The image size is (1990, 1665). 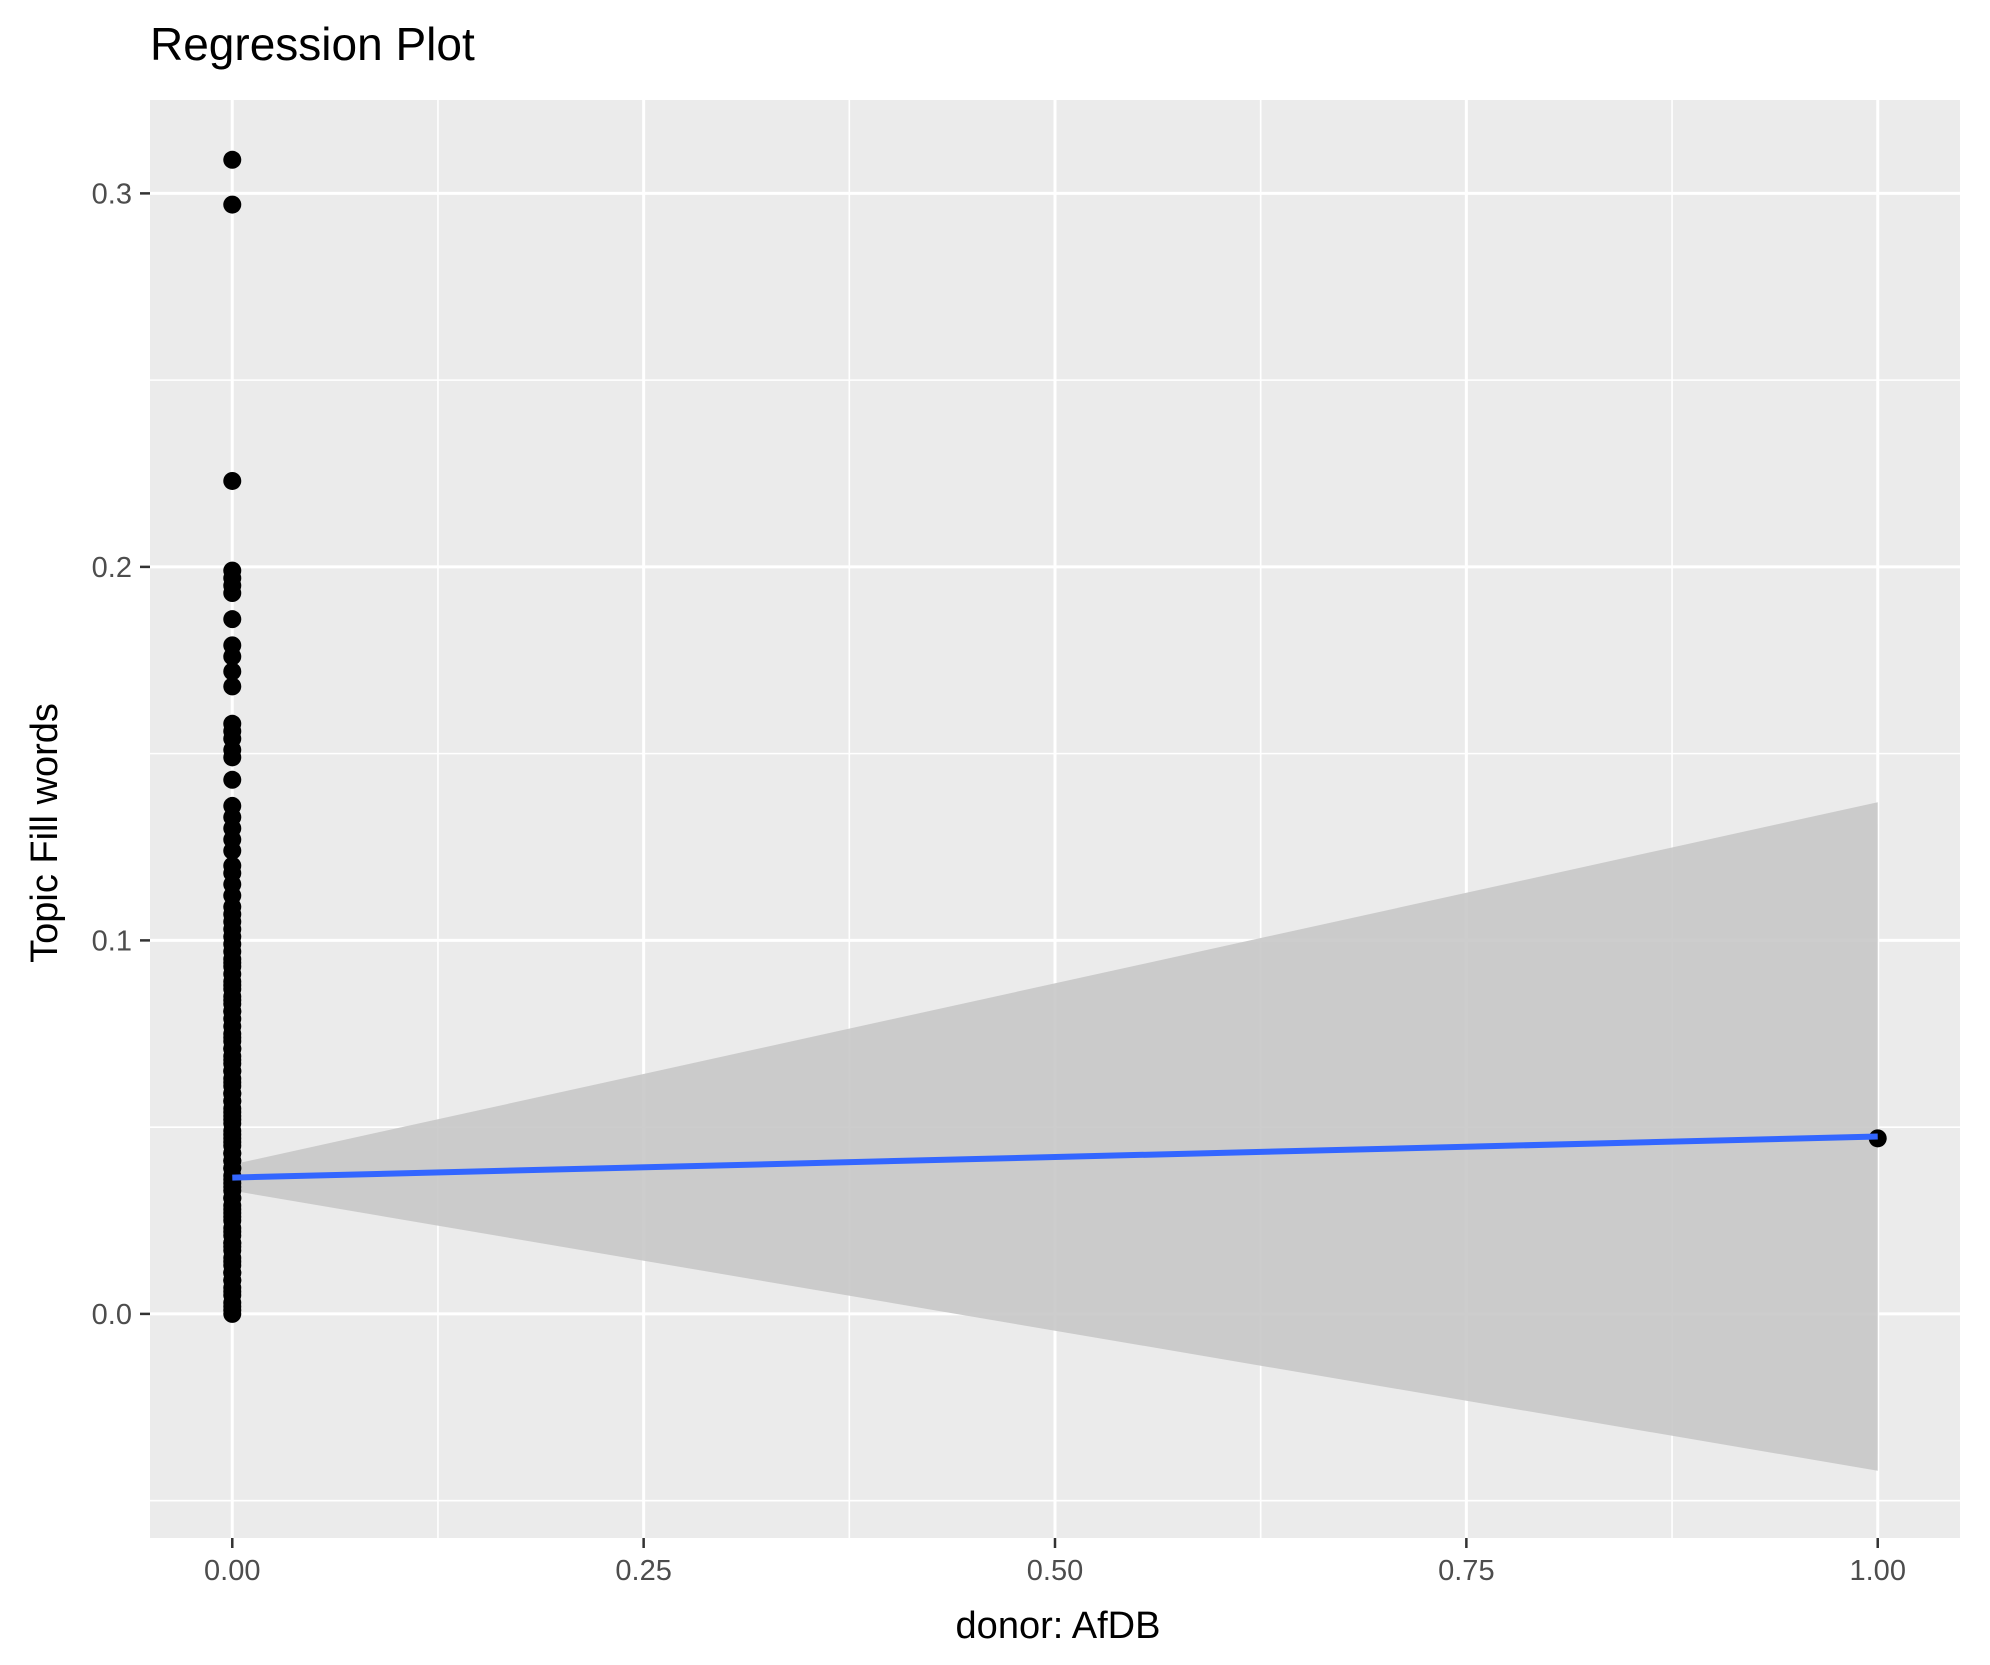 What do you see at coordinates (45, 833) in the screenshot?
I see `y-axis-label: Topic Fill words` at bounding box center [45, 833].